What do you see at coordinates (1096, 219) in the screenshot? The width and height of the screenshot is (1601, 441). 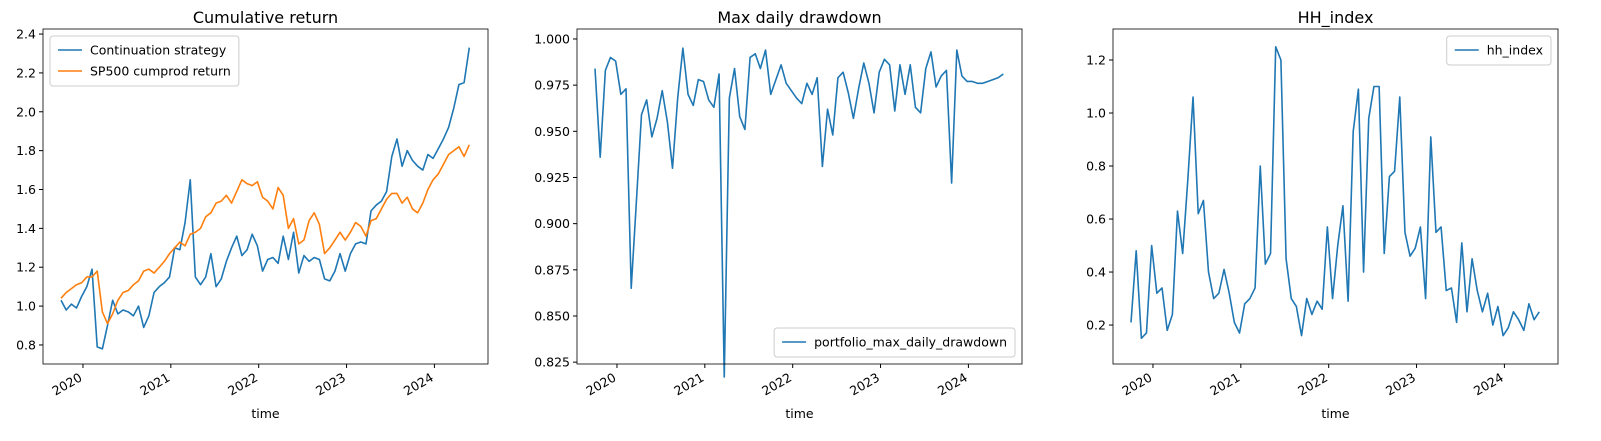 I see `y-tick-label: 0.6` at bounding box center [1096, 219].